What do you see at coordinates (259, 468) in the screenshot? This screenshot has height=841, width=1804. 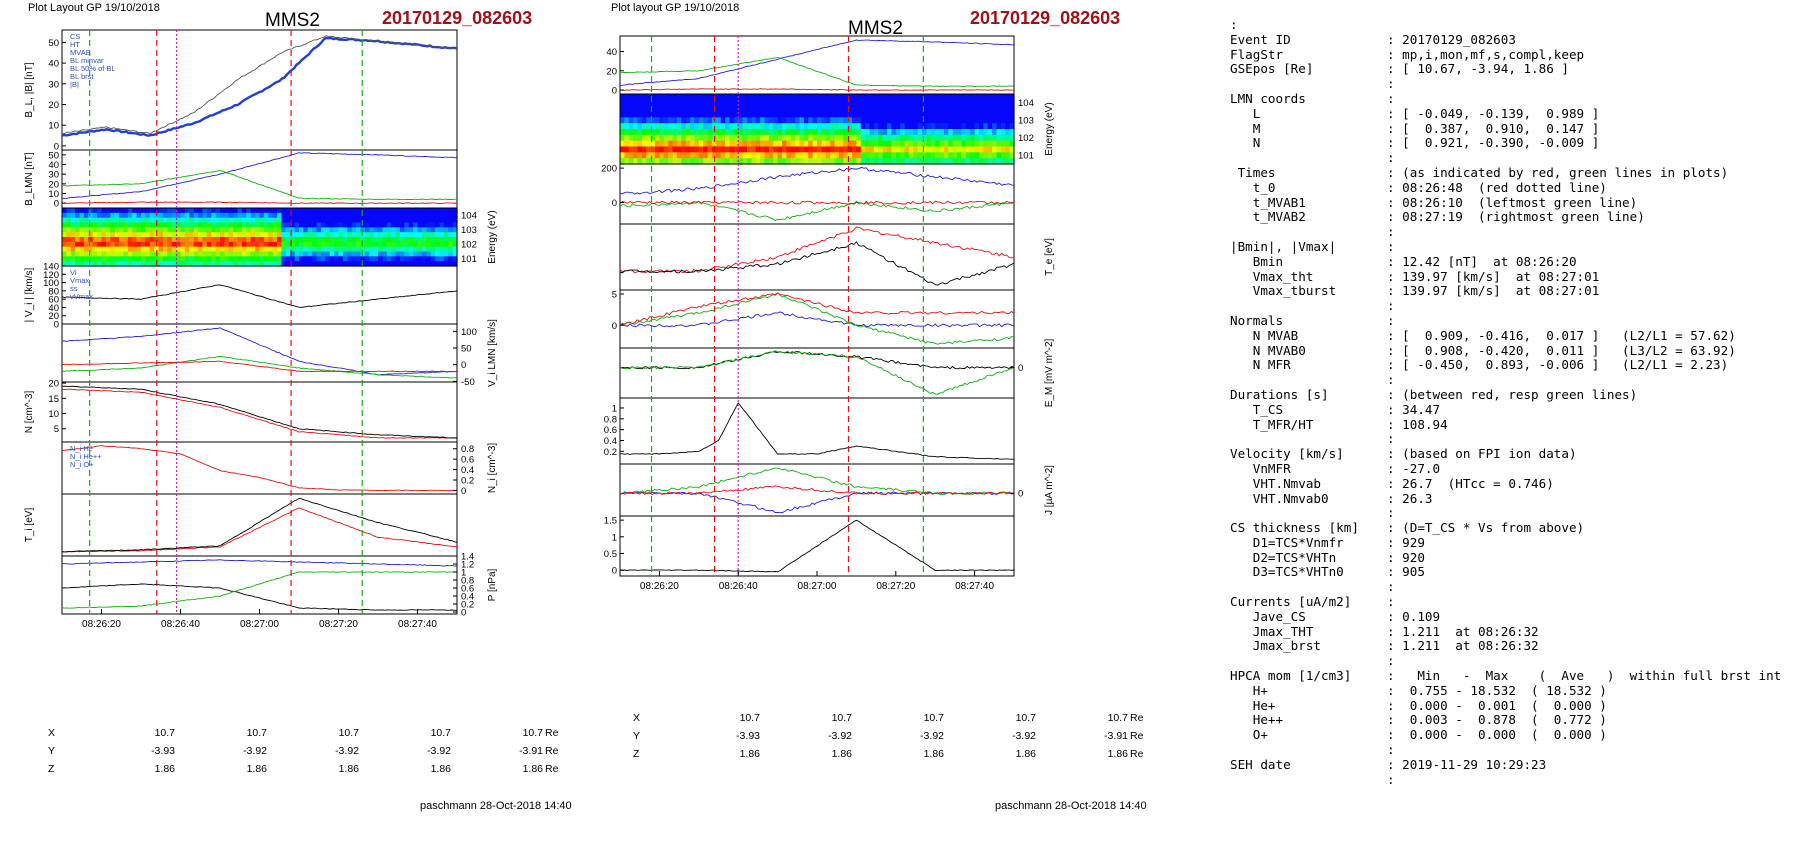 I see `series-n-i-he-` at bounding box center [259, 468].